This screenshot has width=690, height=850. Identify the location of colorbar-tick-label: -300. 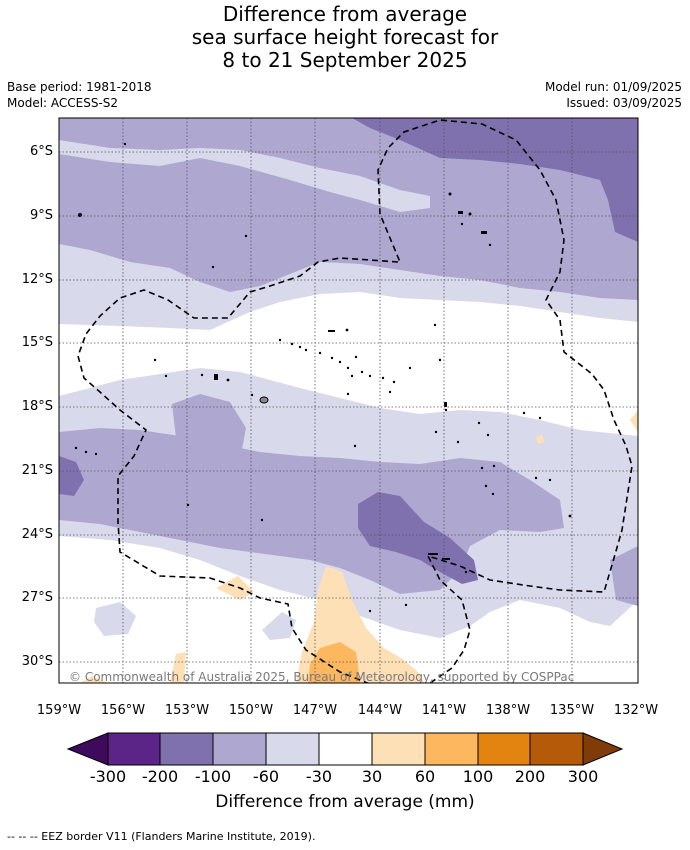
(108, 776).